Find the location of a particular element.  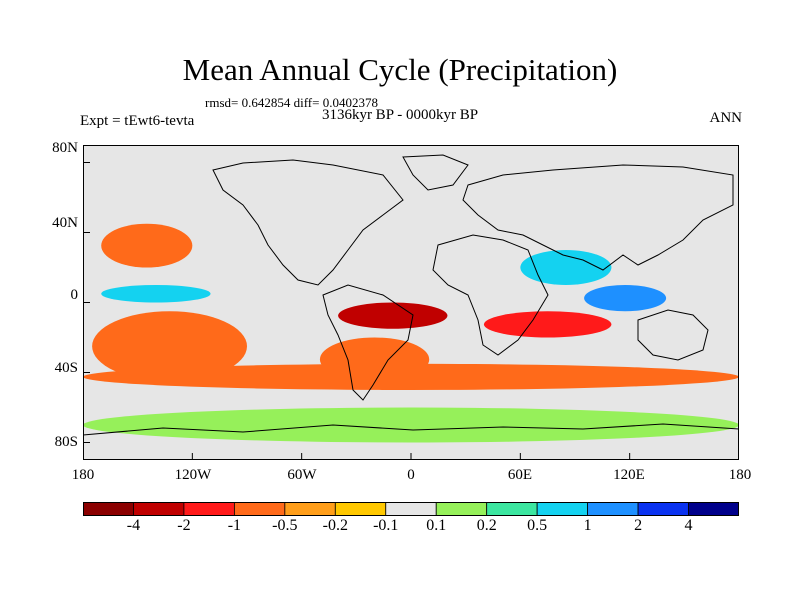

experiment-label: Expt = tEwt6-tevta is located at coordinates (137, 121).